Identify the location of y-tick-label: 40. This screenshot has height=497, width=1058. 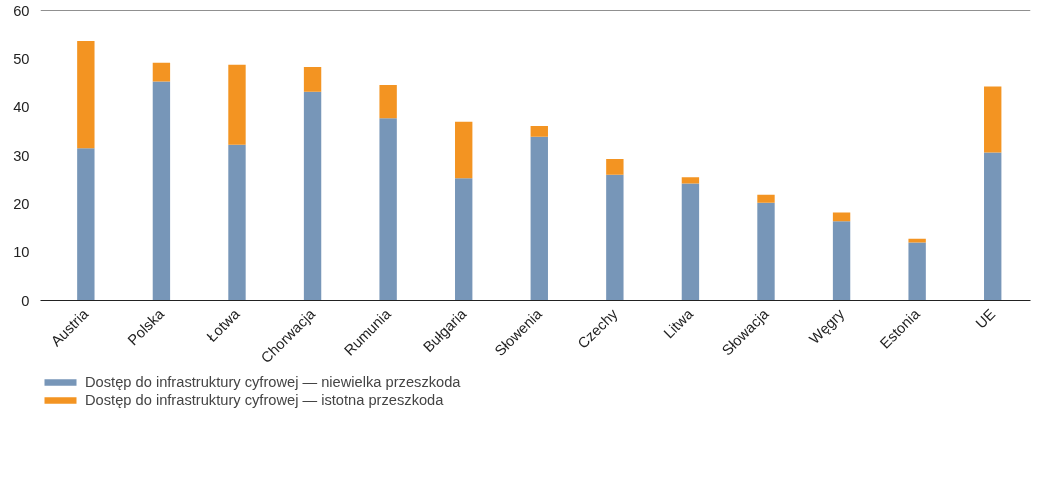
(21, 107).